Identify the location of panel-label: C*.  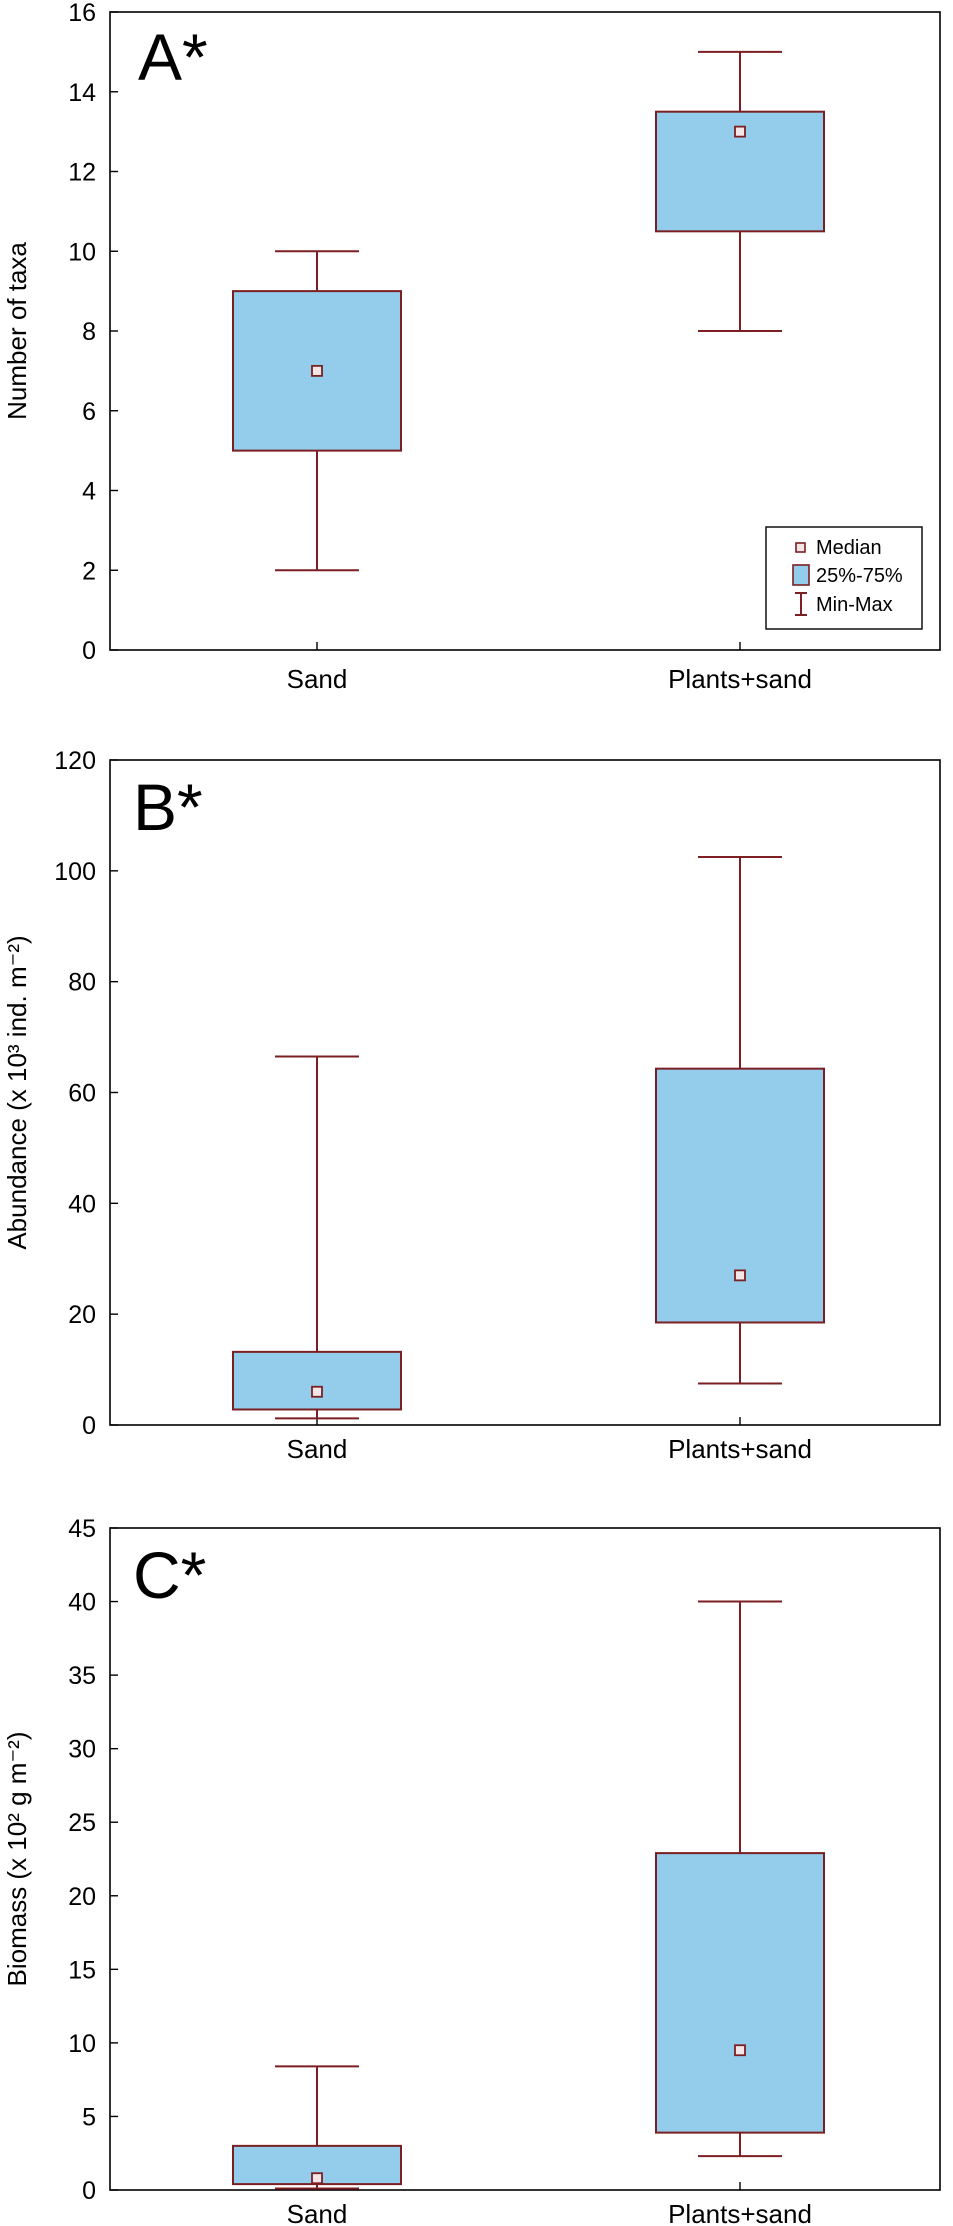
(169, 1575).